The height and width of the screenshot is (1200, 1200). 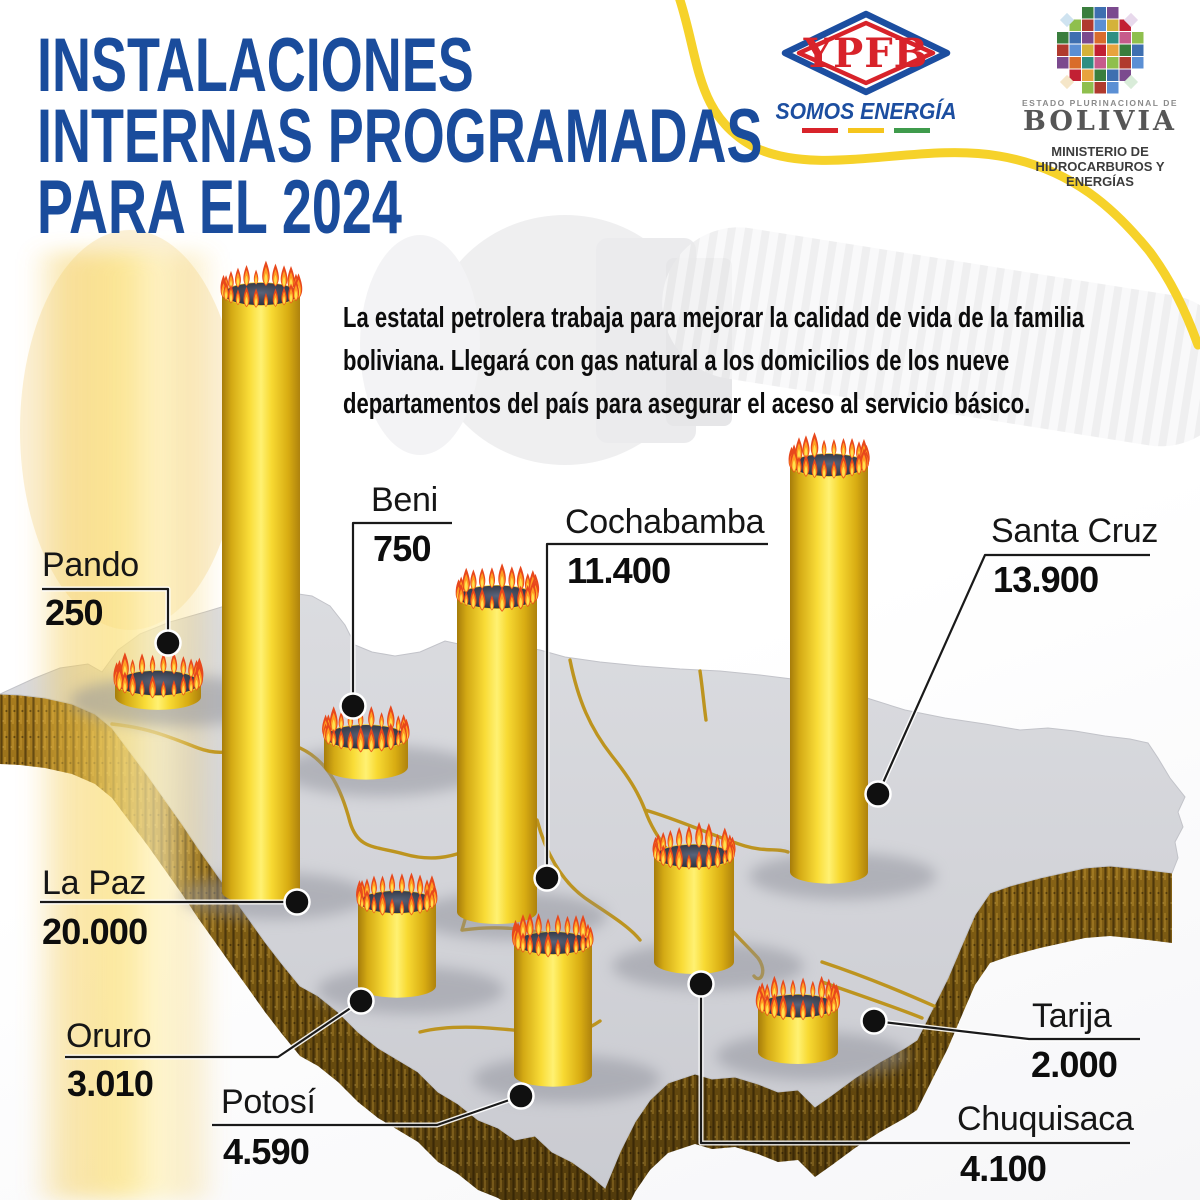 I want to click on region-name-tarija: Tarija, so click(x=1072, y=1016).